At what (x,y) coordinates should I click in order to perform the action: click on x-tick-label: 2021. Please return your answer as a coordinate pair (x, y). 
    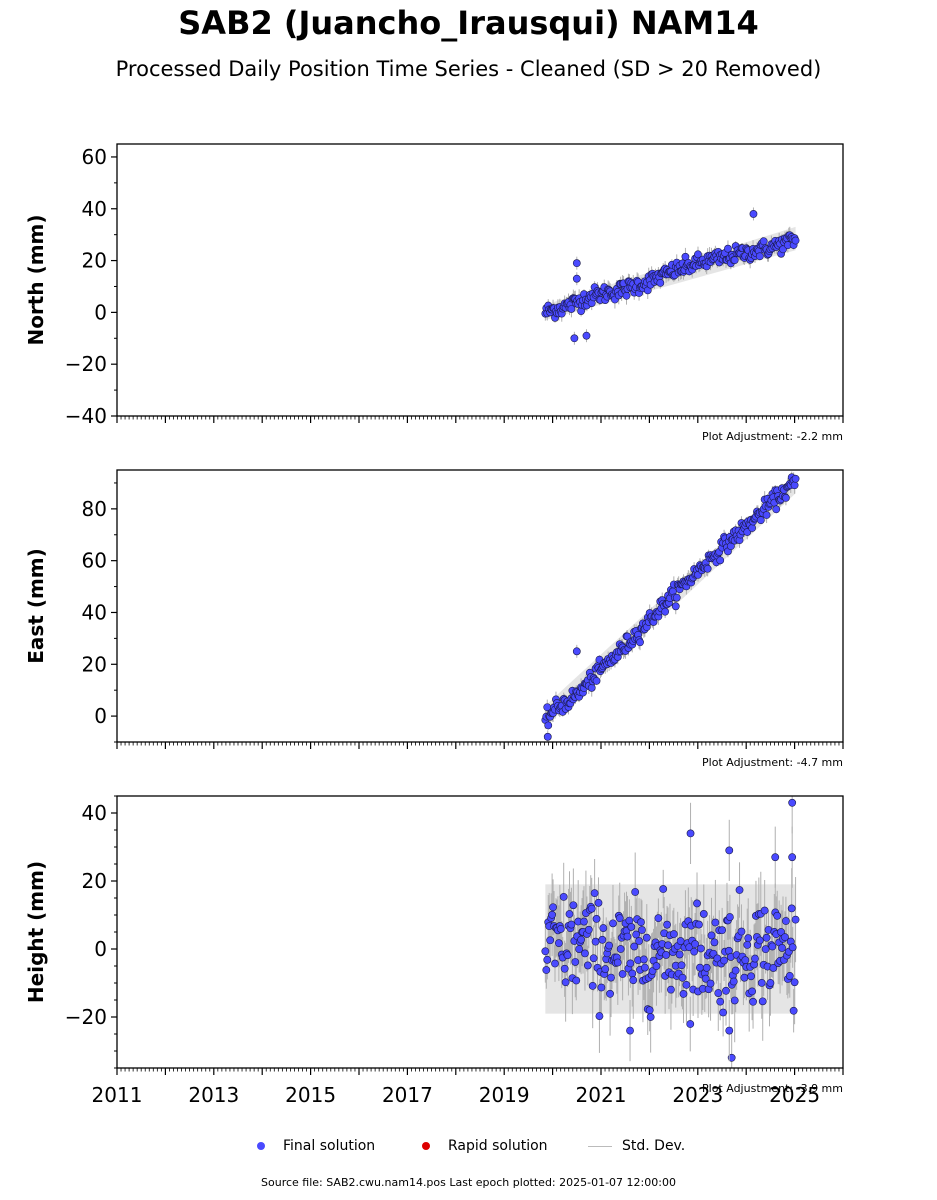
    Looking at the image, I should click on (601, 1095).